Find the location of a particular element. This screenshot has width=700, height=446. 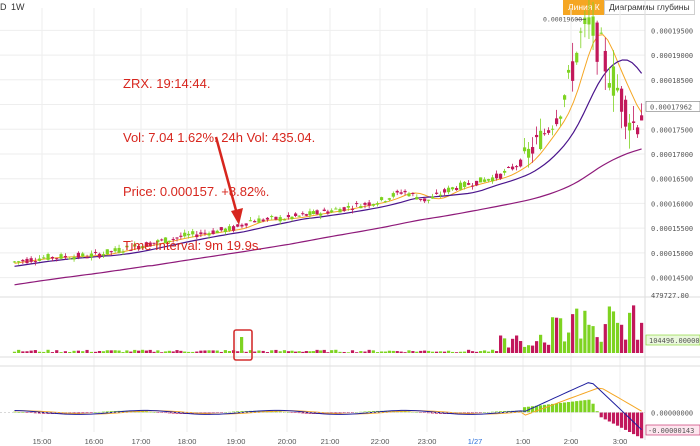

kline-button: Линия К is located at coordinates (584, 7).